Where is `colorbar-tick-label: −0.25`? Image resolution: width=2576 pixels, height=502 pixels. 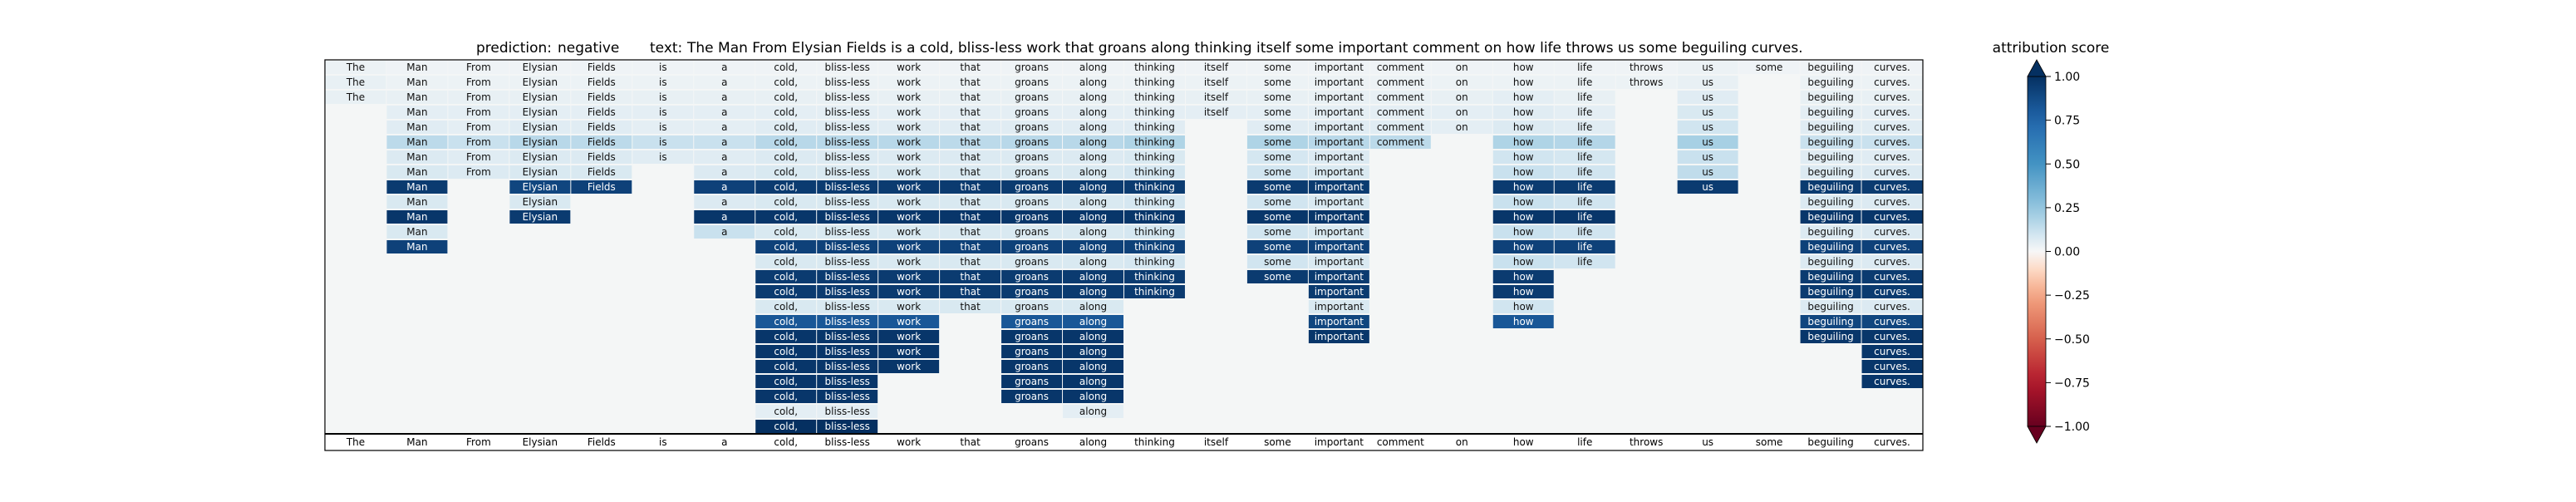
colorbar-tick-label: −0.25 is located at coordinates (2072, 296).